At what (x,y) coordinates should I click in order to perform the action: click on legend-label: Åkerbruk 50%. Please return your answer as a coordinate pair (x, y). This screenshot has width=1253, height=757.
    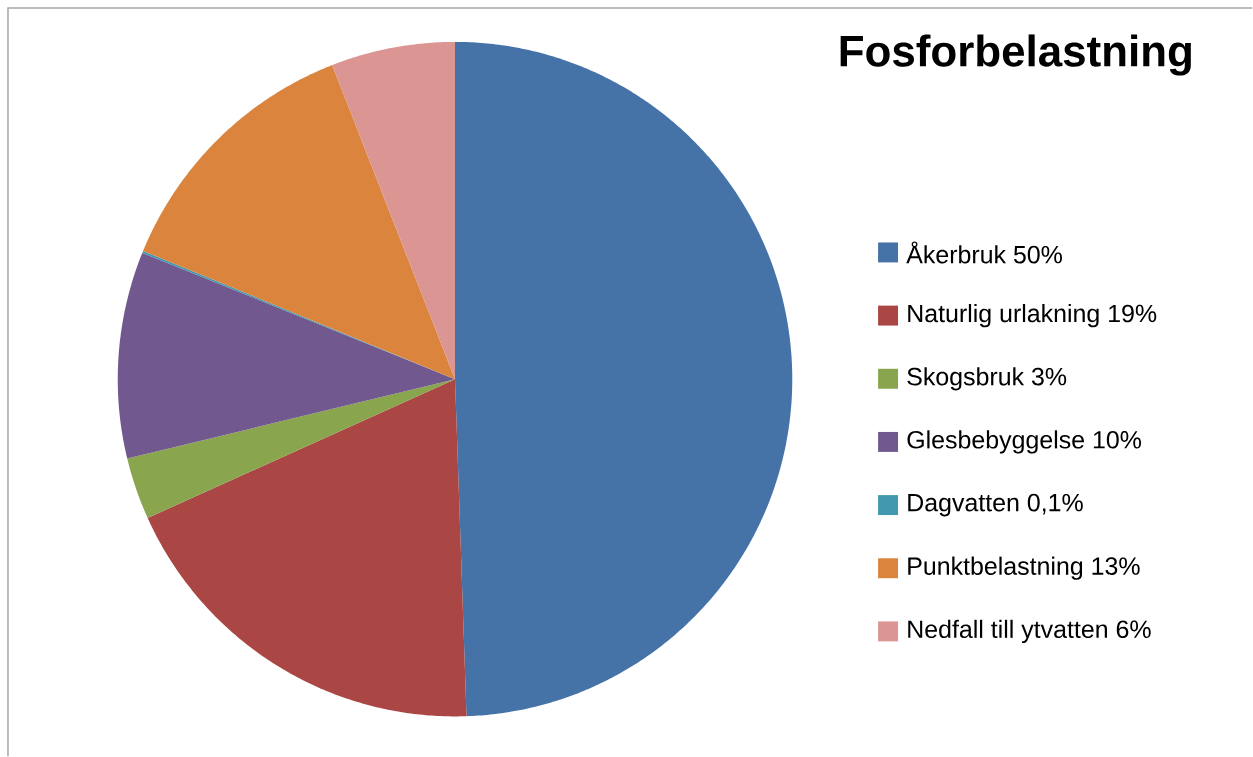
    Looking at the image, I should click on (984, 252).